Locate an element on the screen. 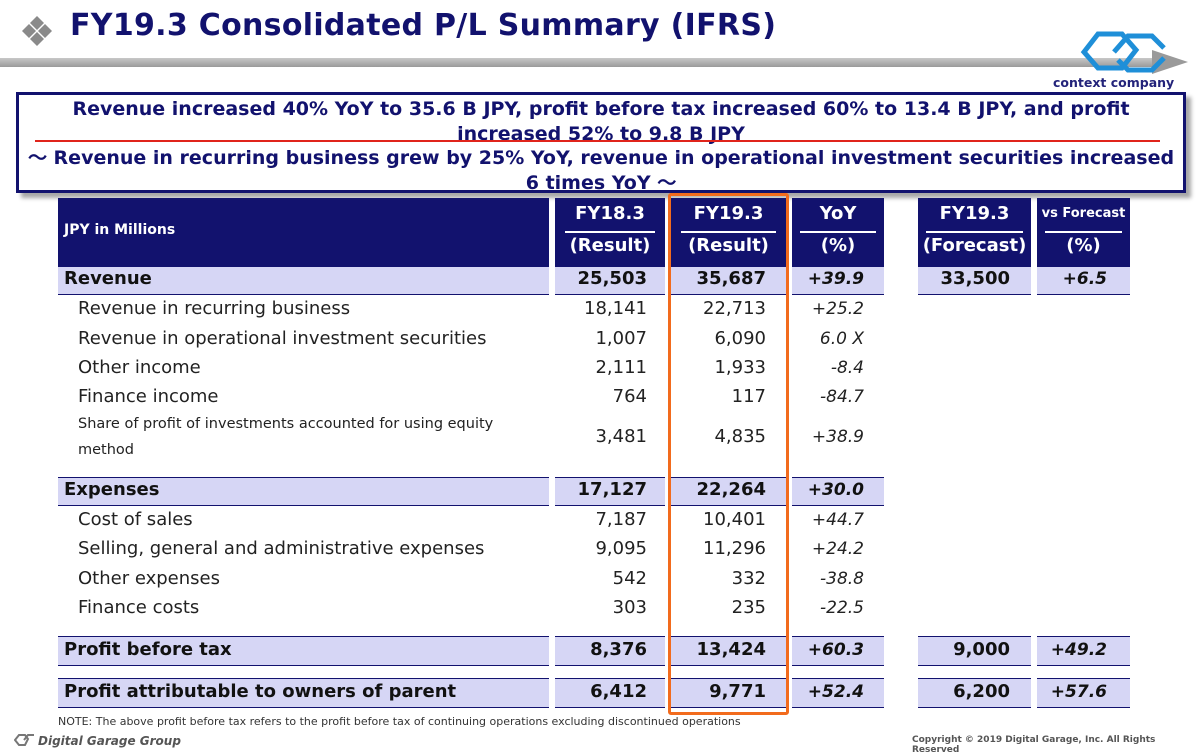  cell-yoy: +25.2 is located at coordinates (837, 309).